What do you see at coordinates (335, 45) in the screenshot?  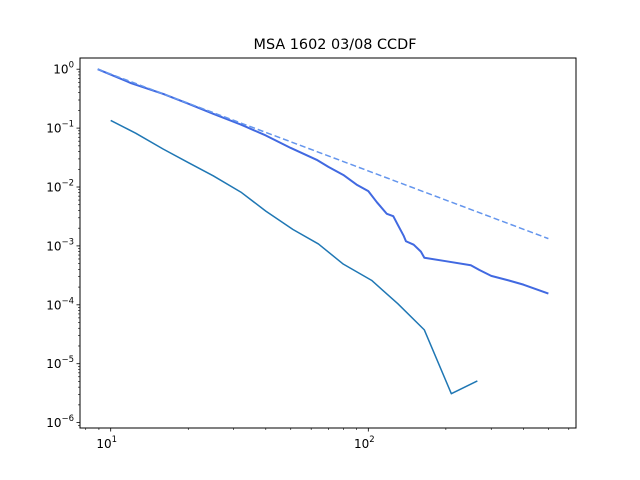 I see `chart-title: MSA 1602 03/08 CCDF` at bounding box center [335, 45].